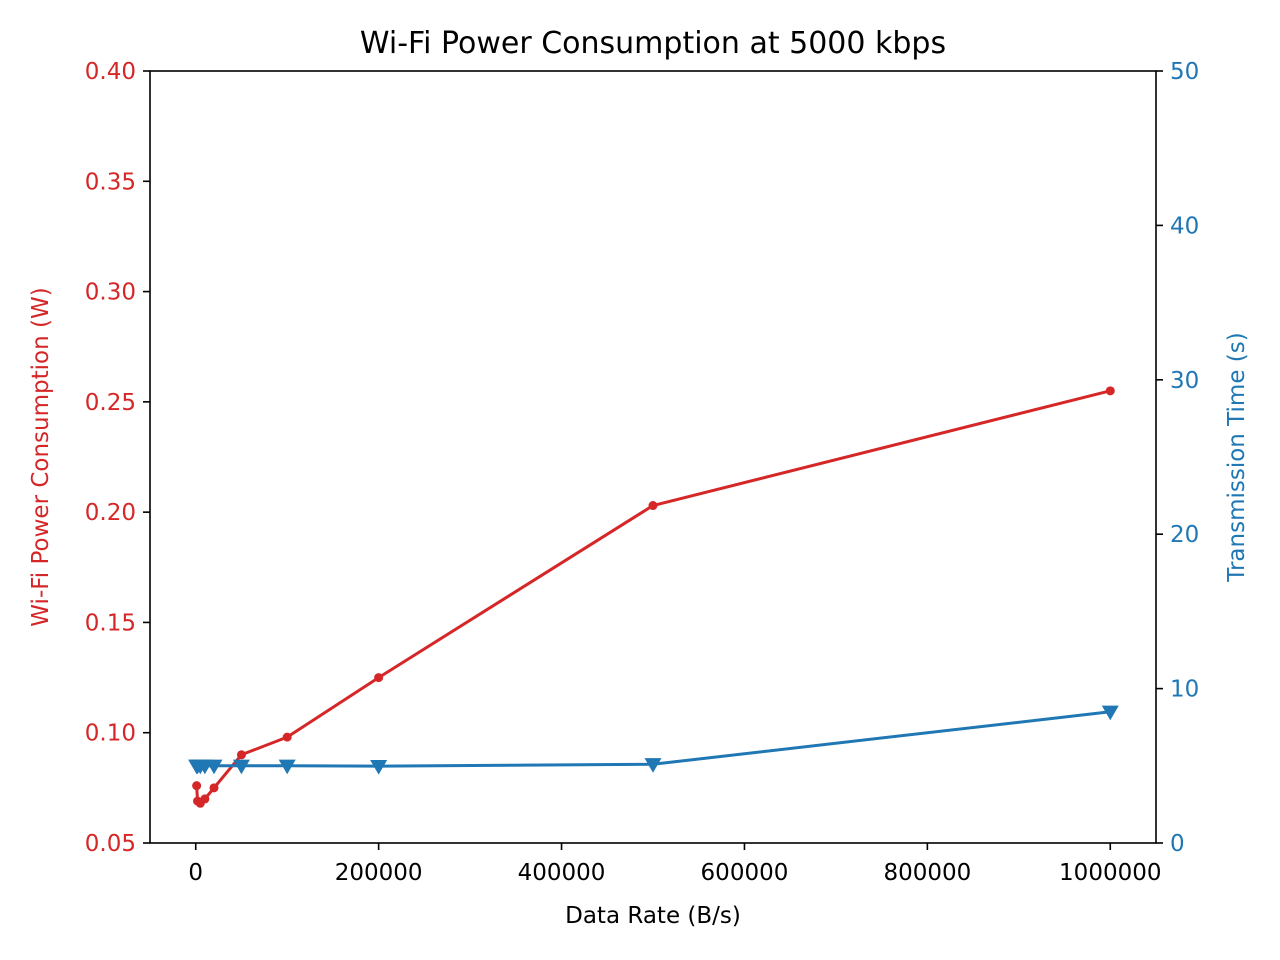 The image size is (1280, 960). I want to click on time-series-line, so click(653, 739).